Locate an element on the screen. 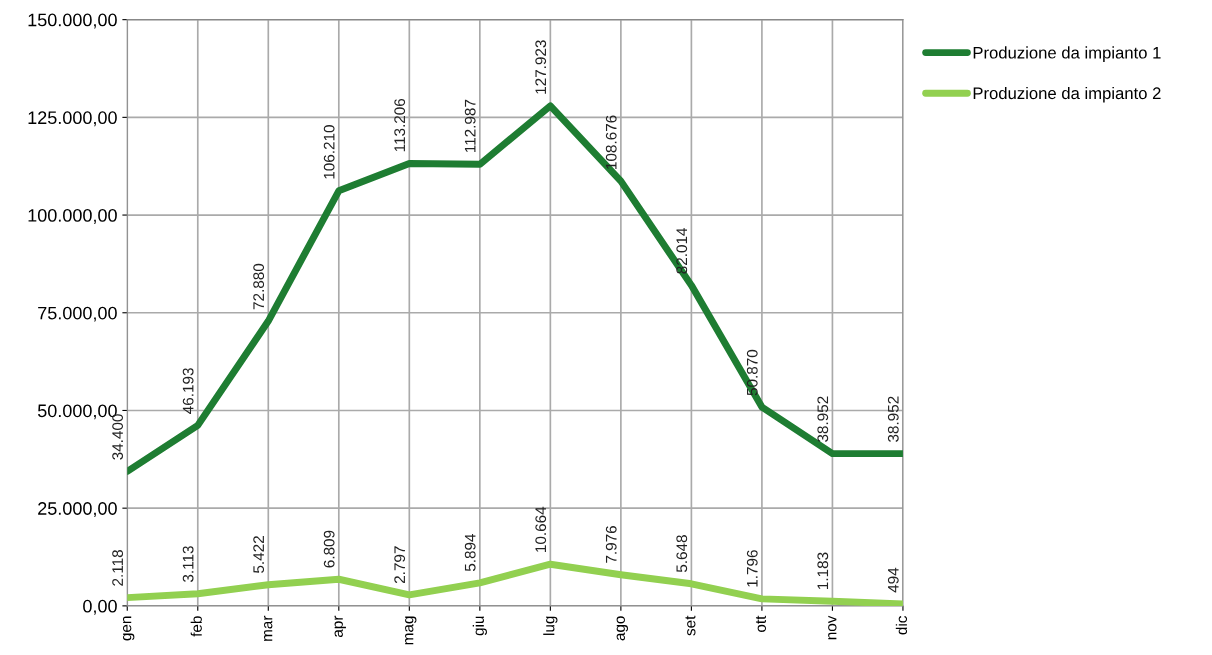 This screenshot has width=1212, height=655. data-label: 82.014 is located at coordinates (682, 250).